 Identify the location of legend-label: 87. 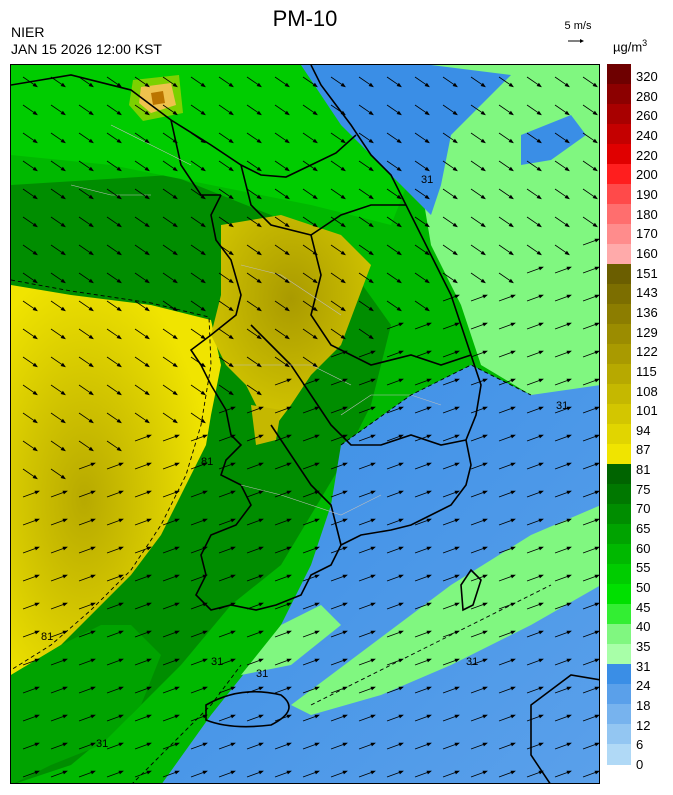
(643, 450).